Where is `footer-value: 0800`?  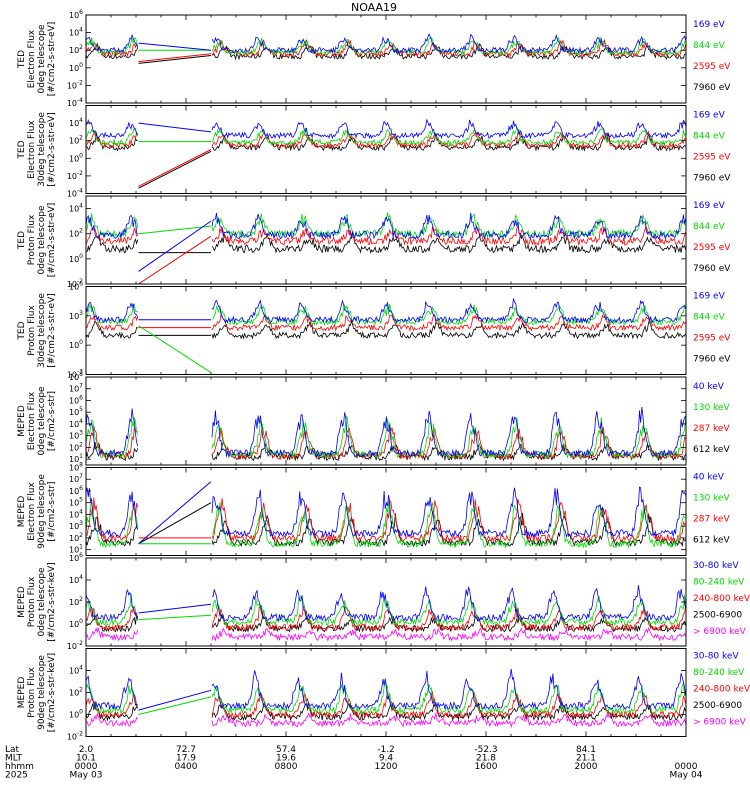 footer-value: 0800 is located at coordinates (286, 767).